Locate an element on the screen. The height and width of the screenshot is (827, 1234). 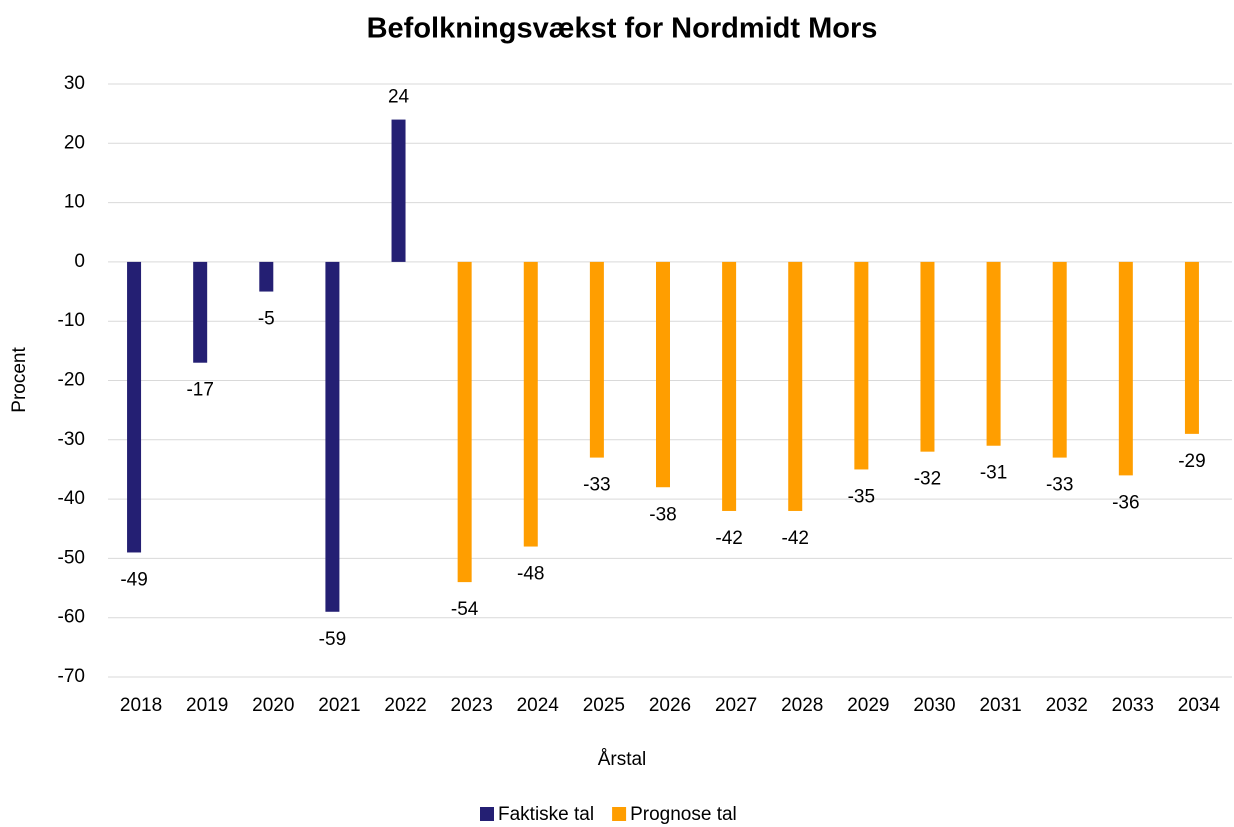
data-label: -54 is located at coordinates (465, 609).